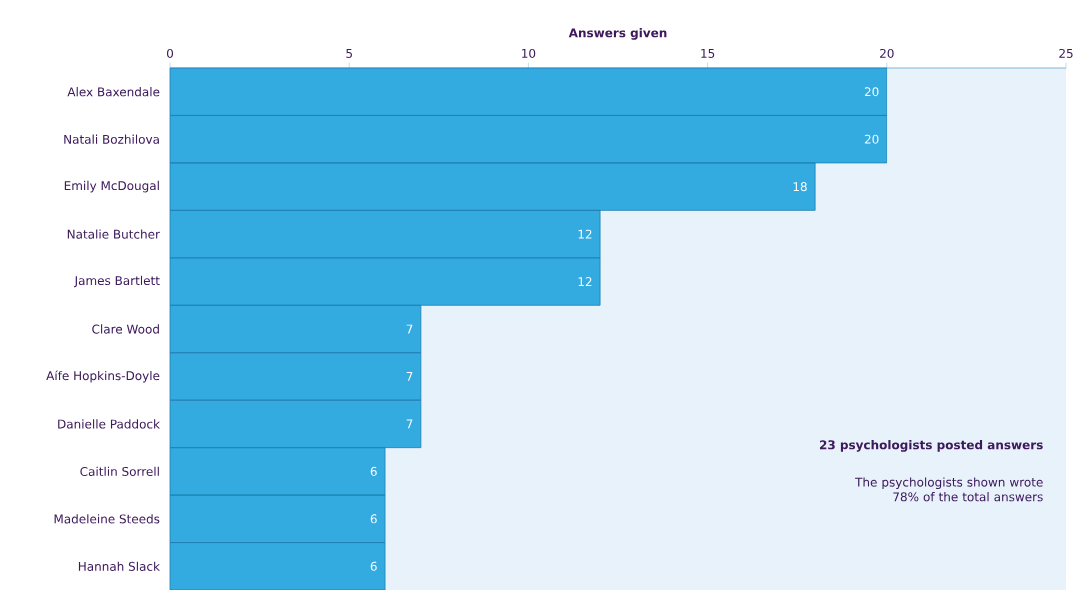 This screenshot has width=1080, height=590. Describe the element at coordinates (113, 234) in the screenshot. I see `y-tick-label: Natalie Butcher` at that location.